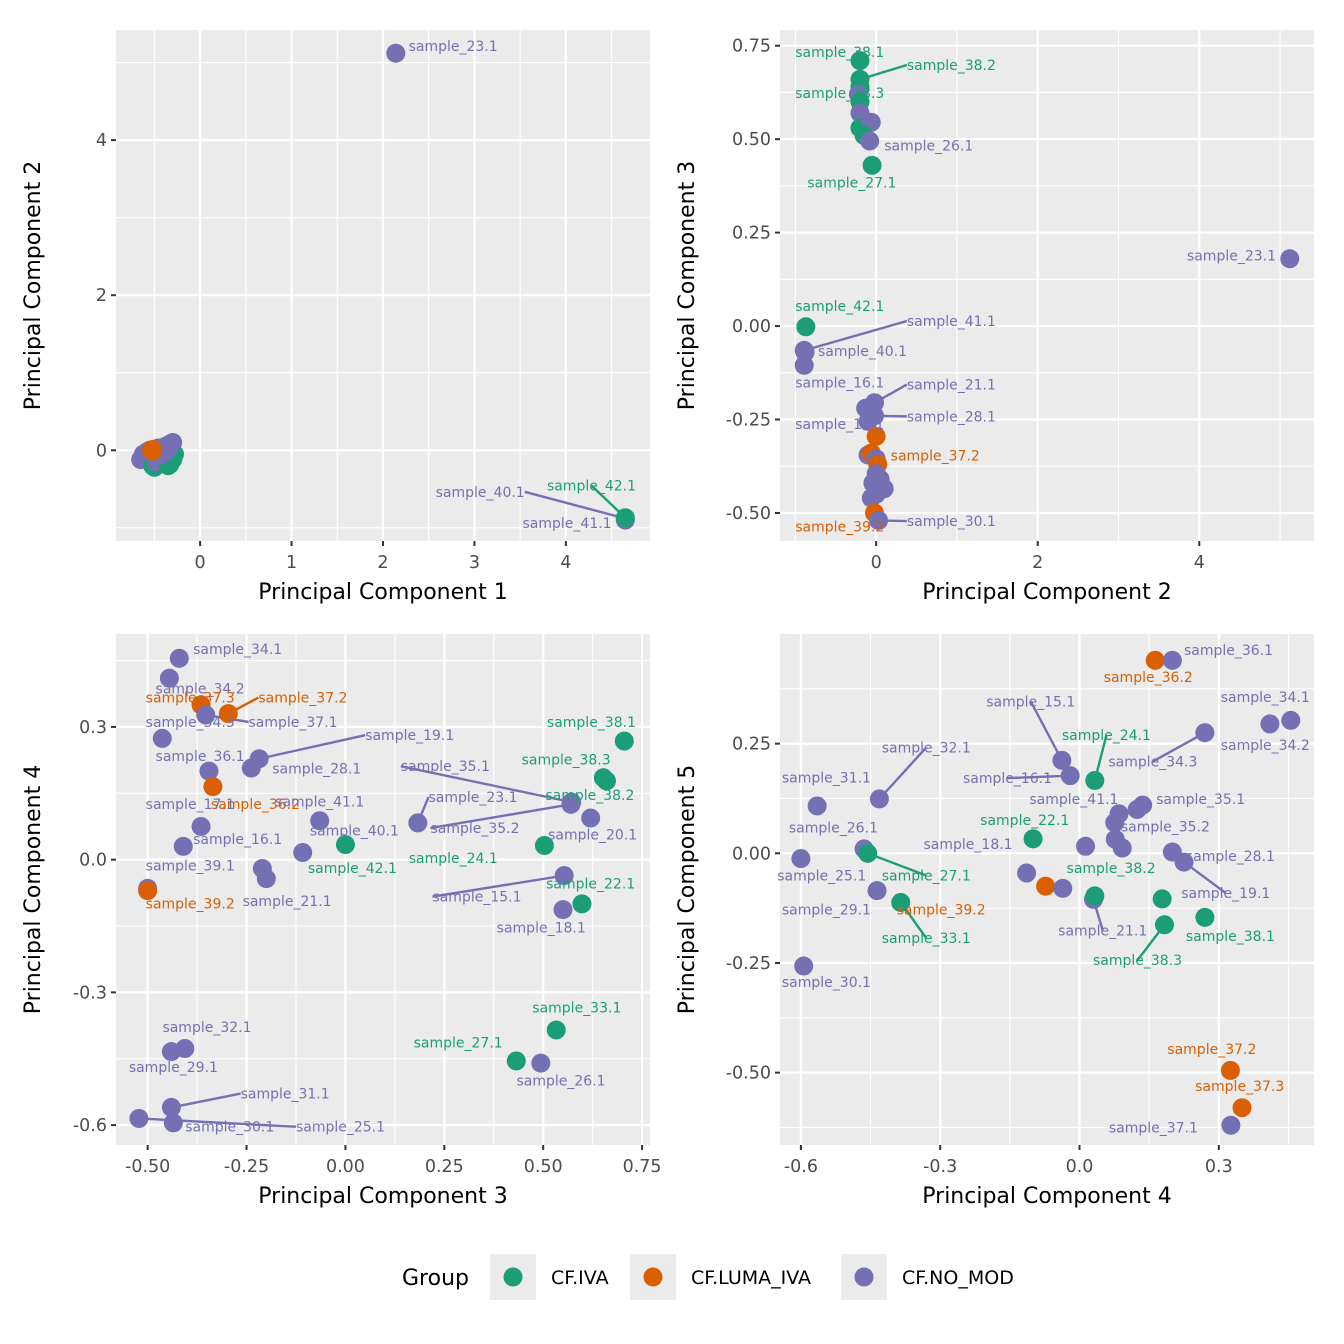 This screenshot has width=1344, height=1344. I want to click on point-label: sample_16.1, so click(237, 840).